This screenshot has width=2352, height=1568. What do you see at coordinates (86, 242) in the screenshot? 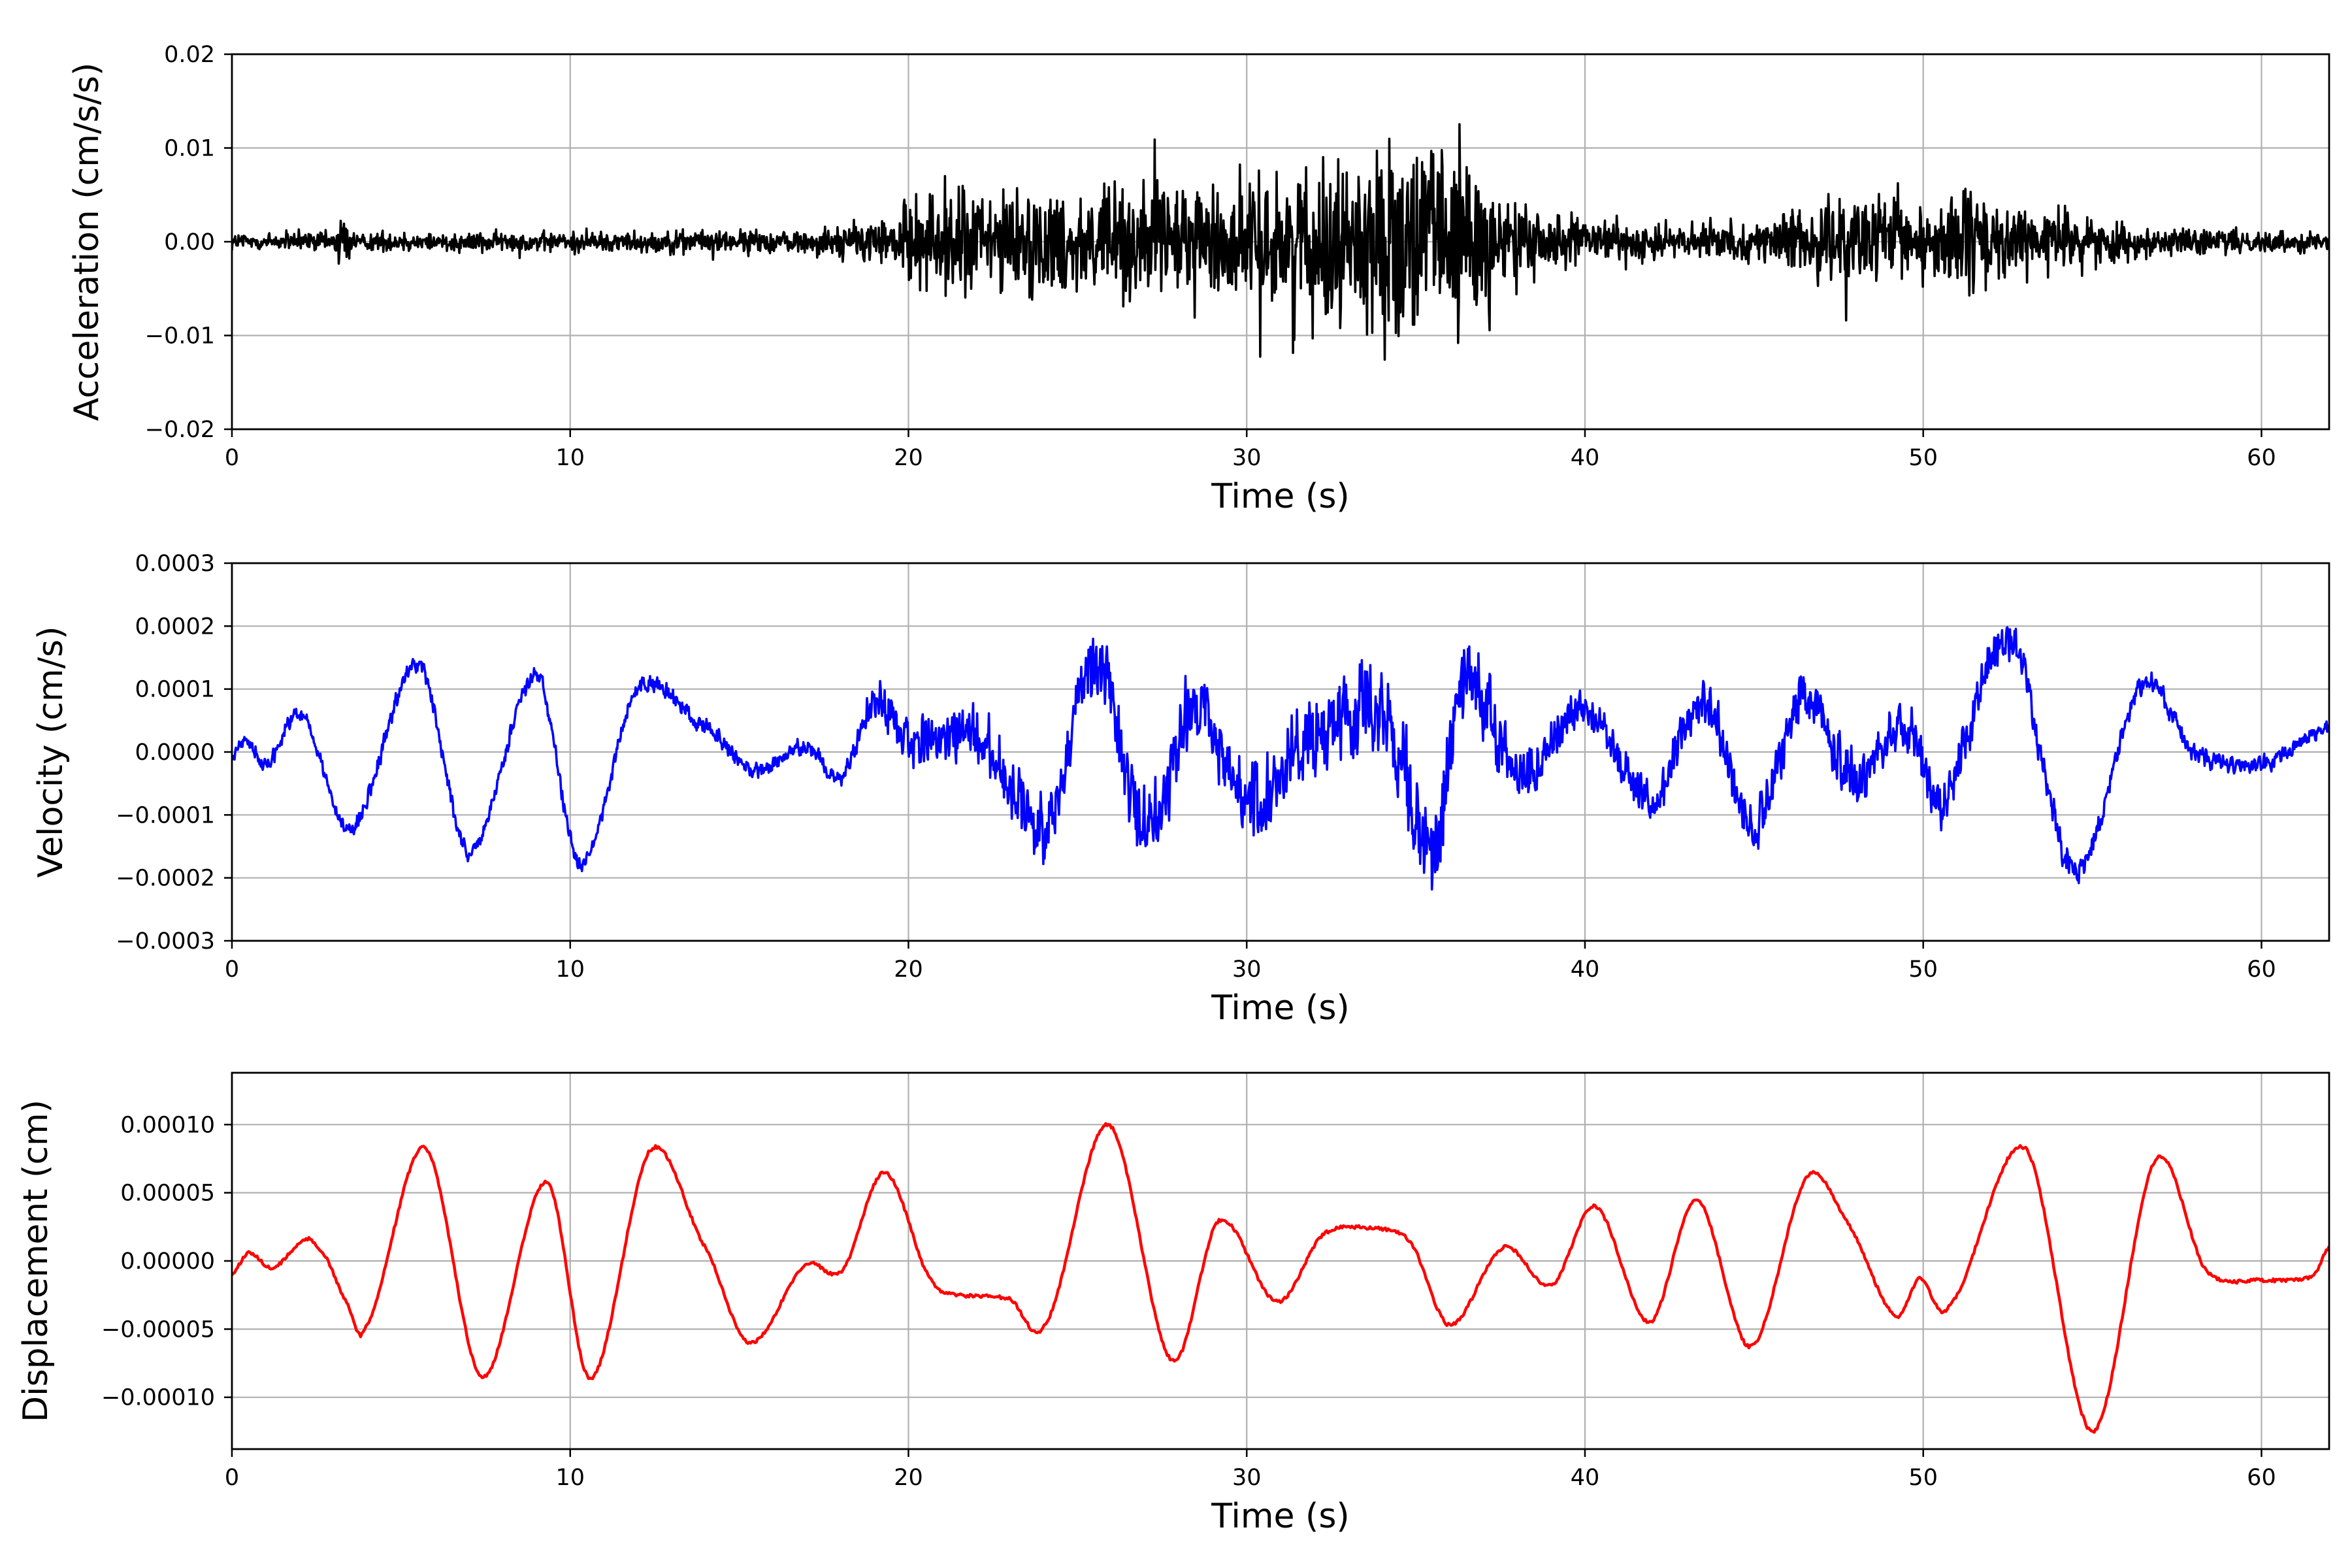
I see `y-axis-title: Acceleration (cm/s/s)` at bounding box center [86, 242].